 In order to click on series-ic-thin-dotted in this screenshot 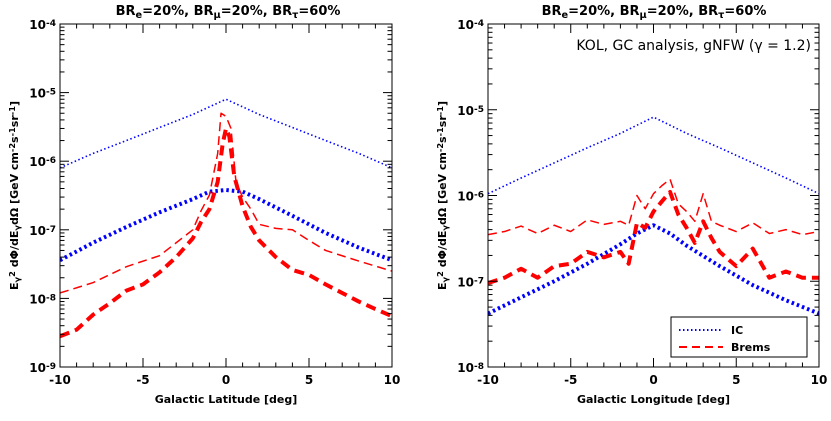, I will do `click(653, 155)`.